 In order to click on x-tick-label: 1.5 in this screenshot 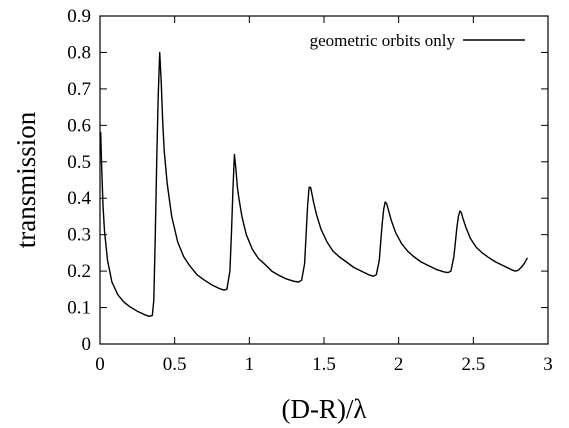, I will do `click(324, 364)`.